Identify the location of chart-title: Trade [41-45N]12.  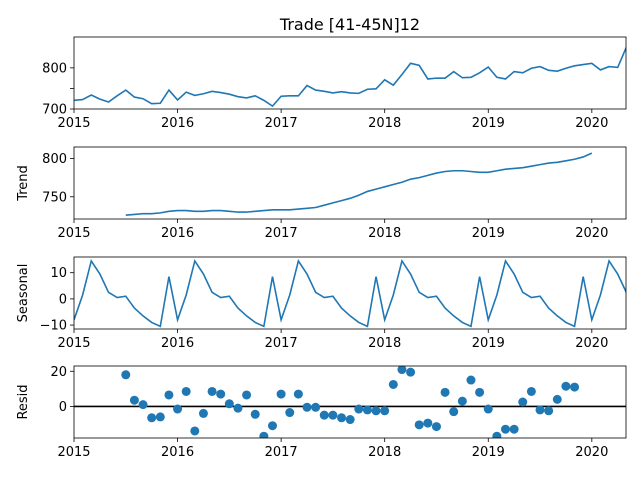
(349, 24).